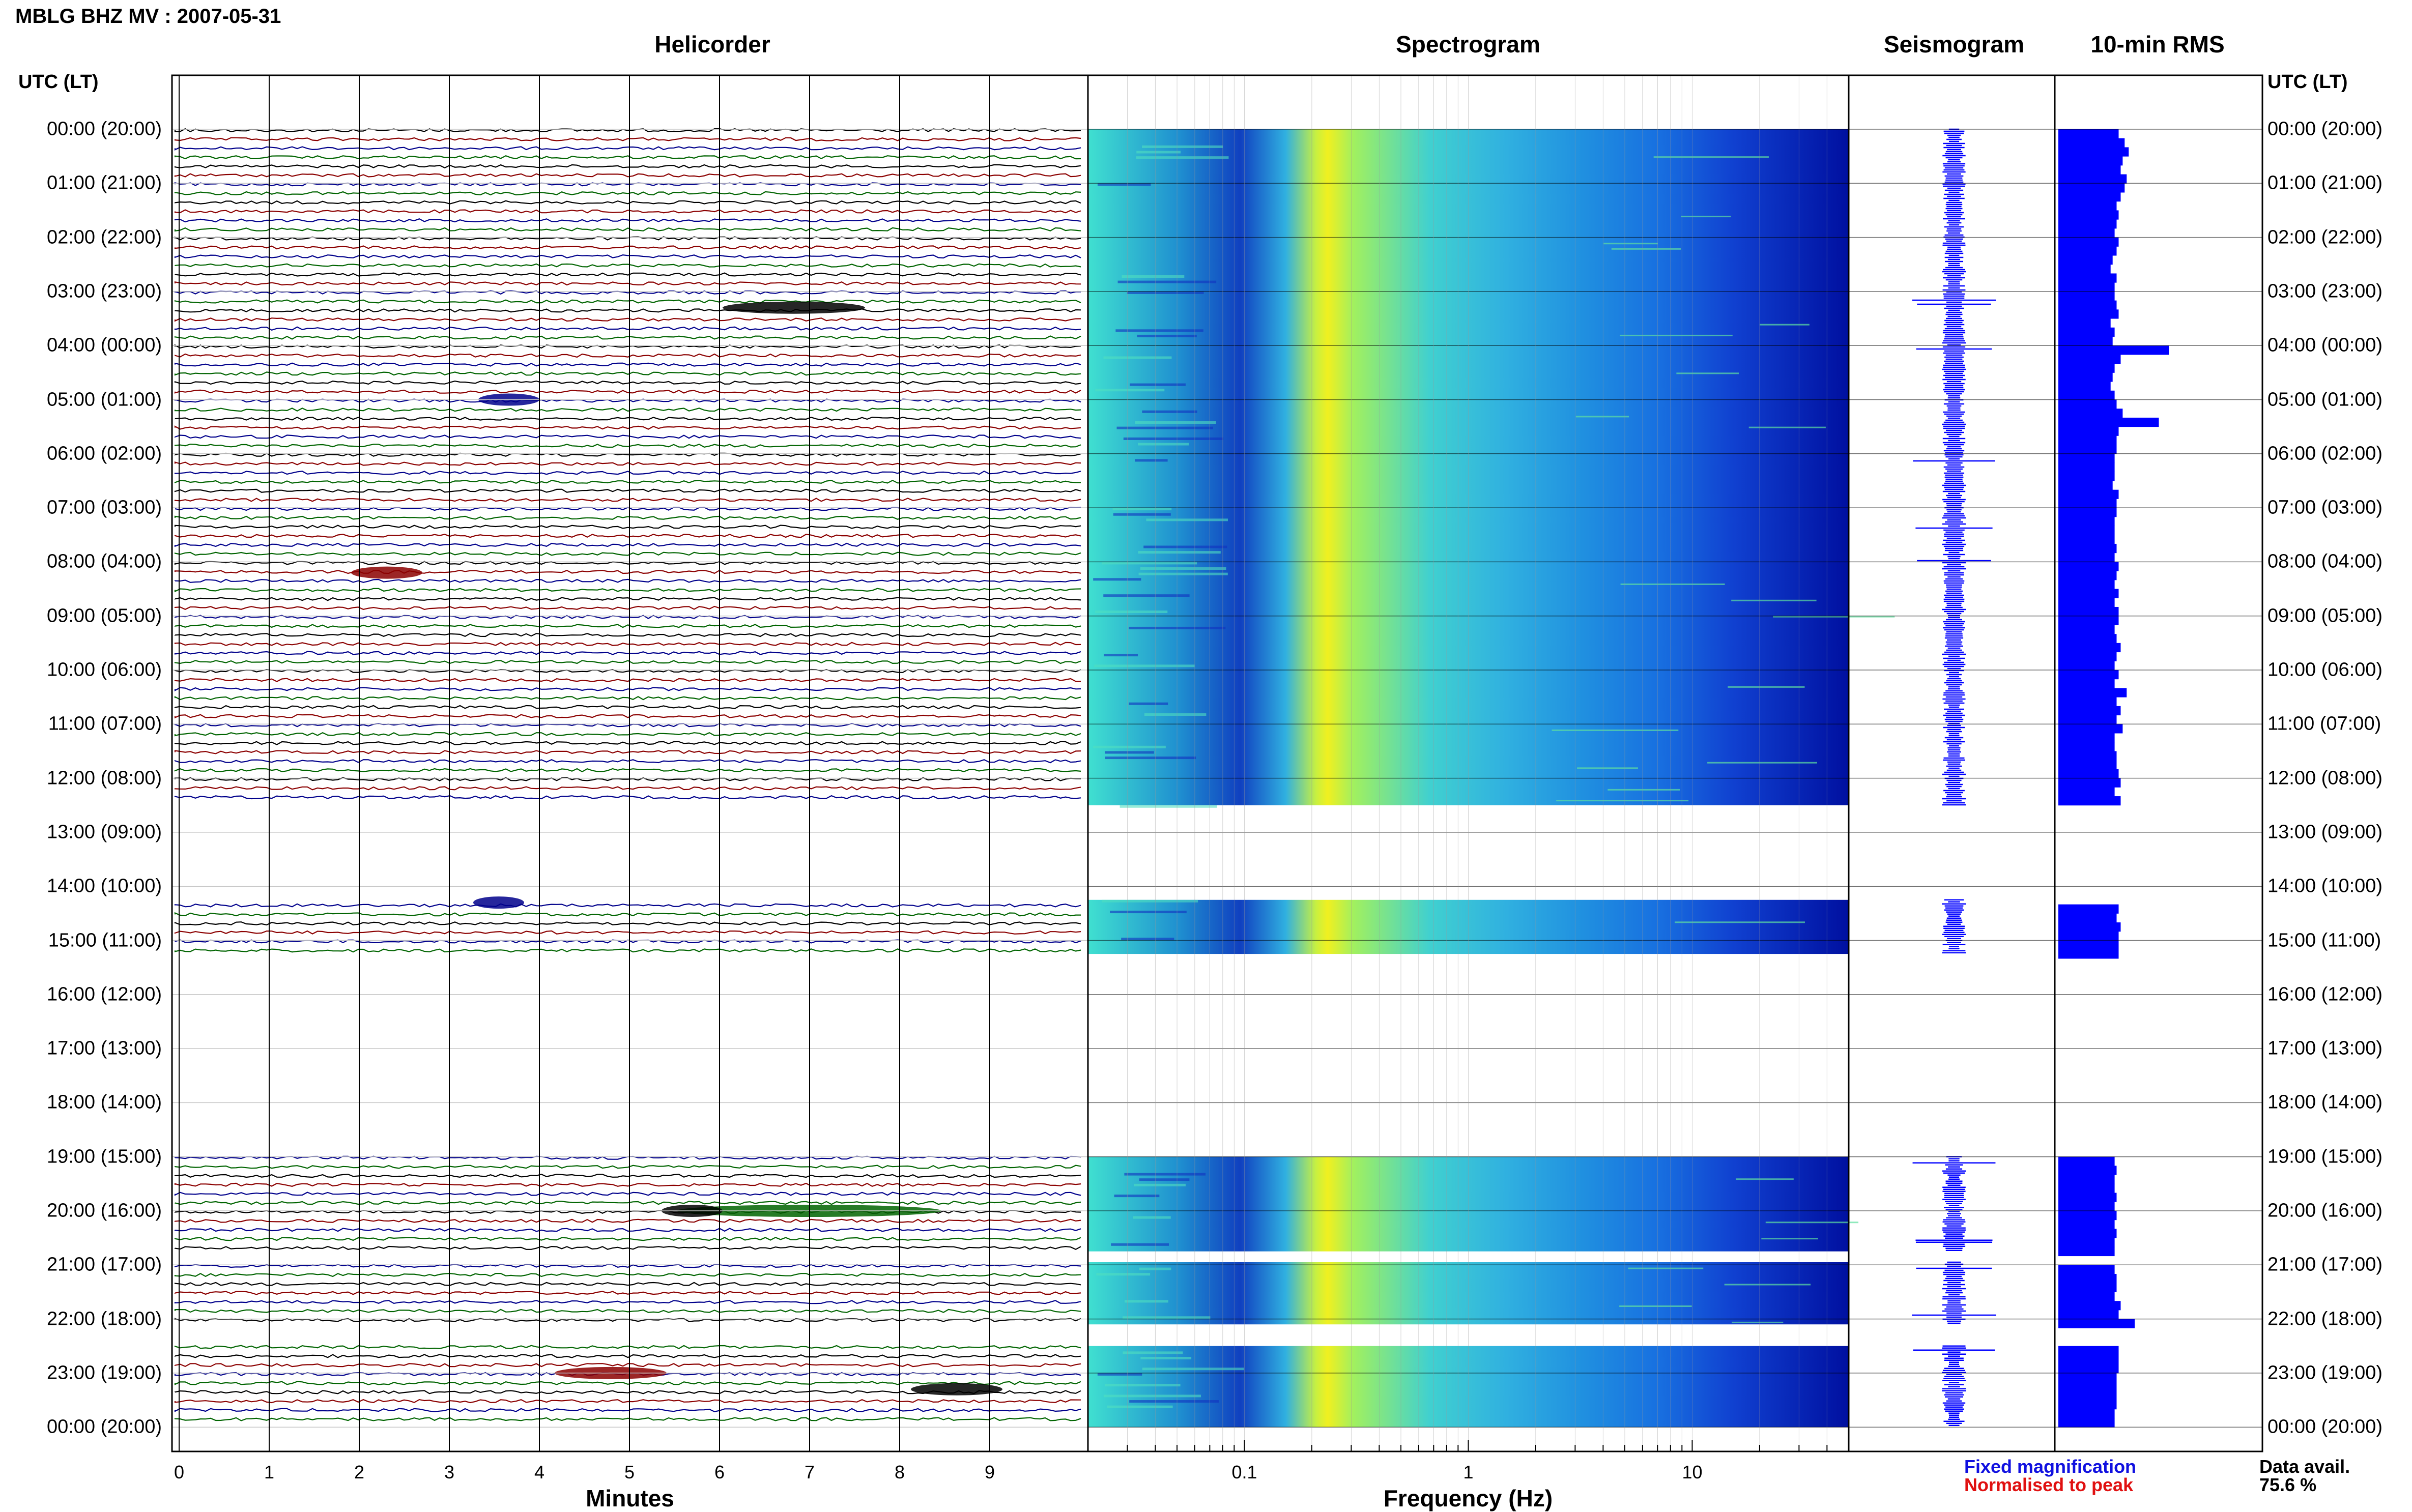 This screenshot has height=1512, width=2412. I want to click on time-label-left: 15:00 (11:00), so click(105, 940).